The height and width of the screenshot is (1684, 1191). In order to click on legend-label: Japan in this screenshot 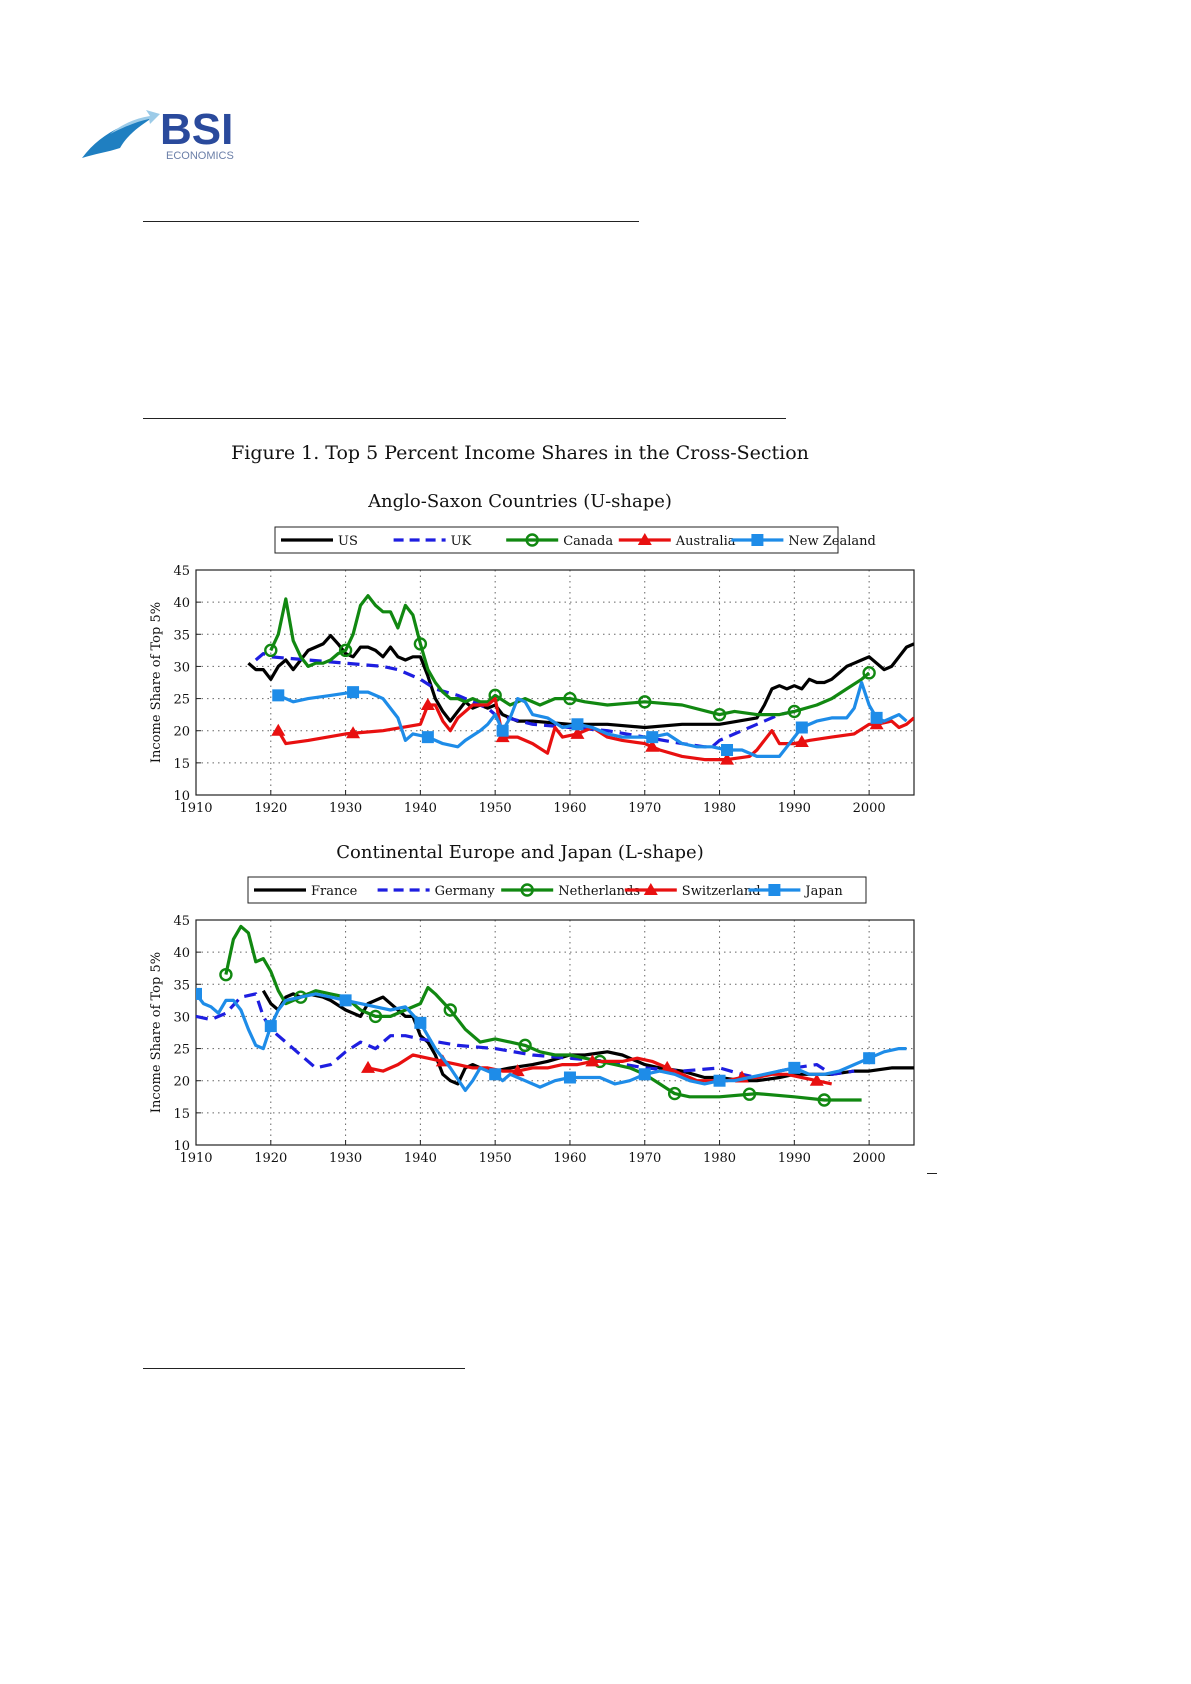, I will do `click(823, 891)`.